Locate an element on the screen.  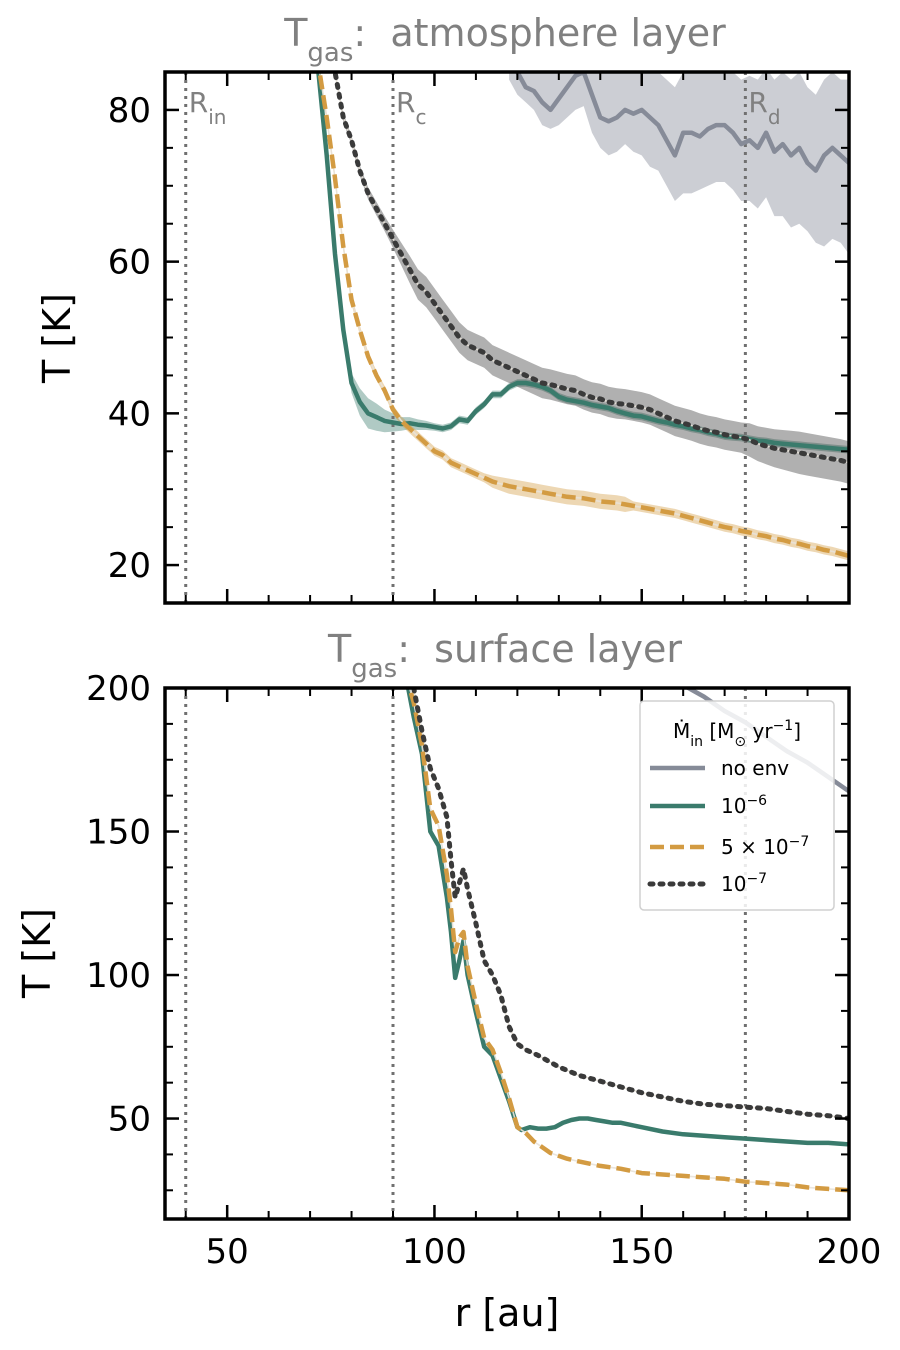
legend-title-rest: [M is located at coordinates (718, 731).